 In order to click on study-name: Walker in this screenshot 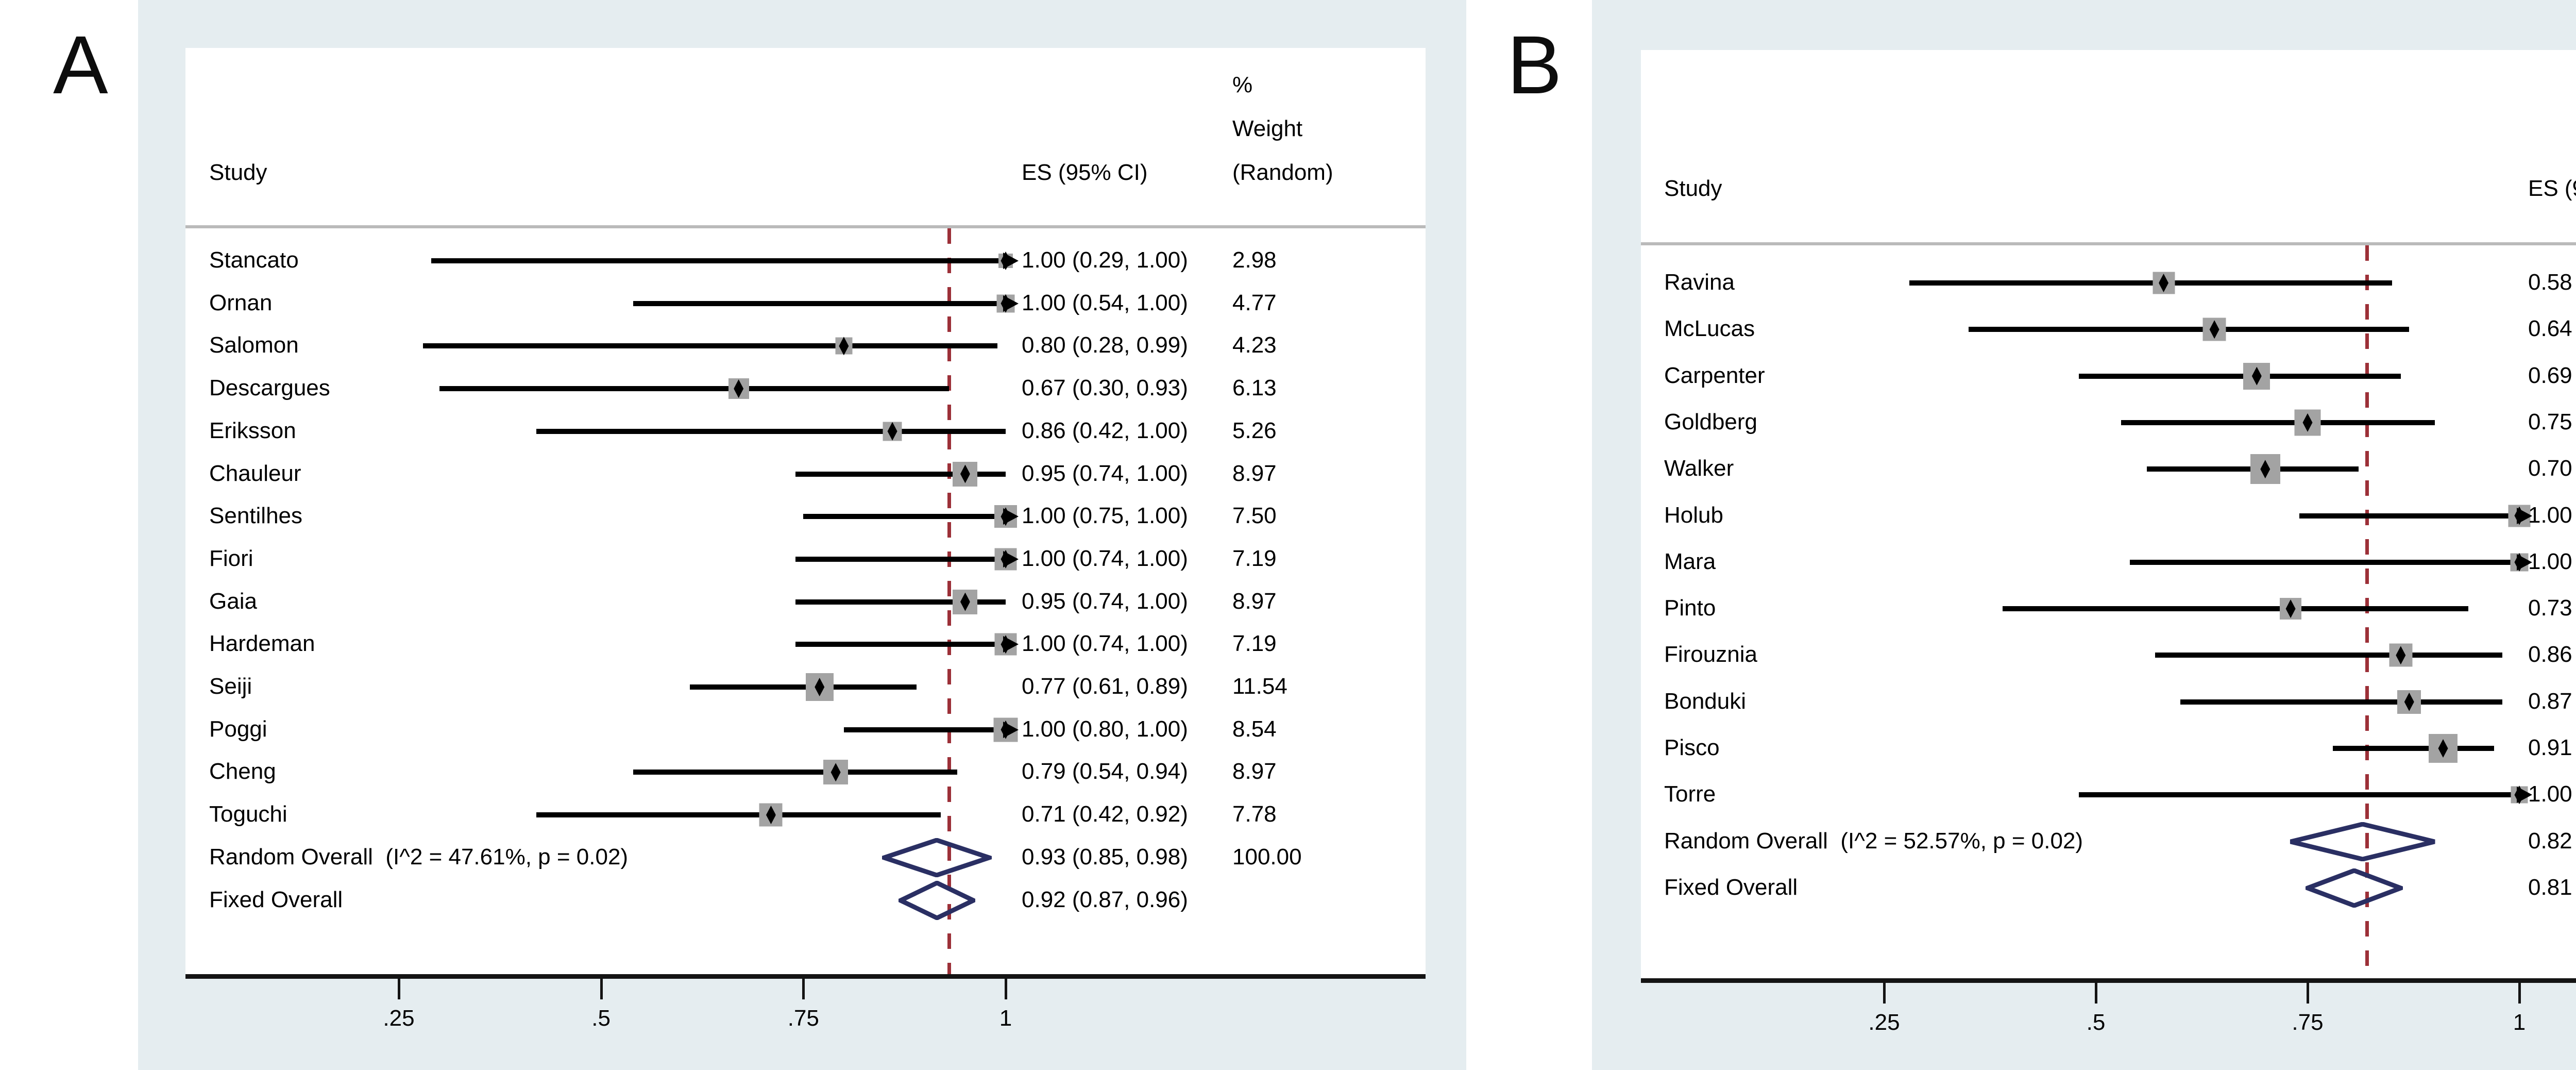, I will do `click(1699, 468)`.